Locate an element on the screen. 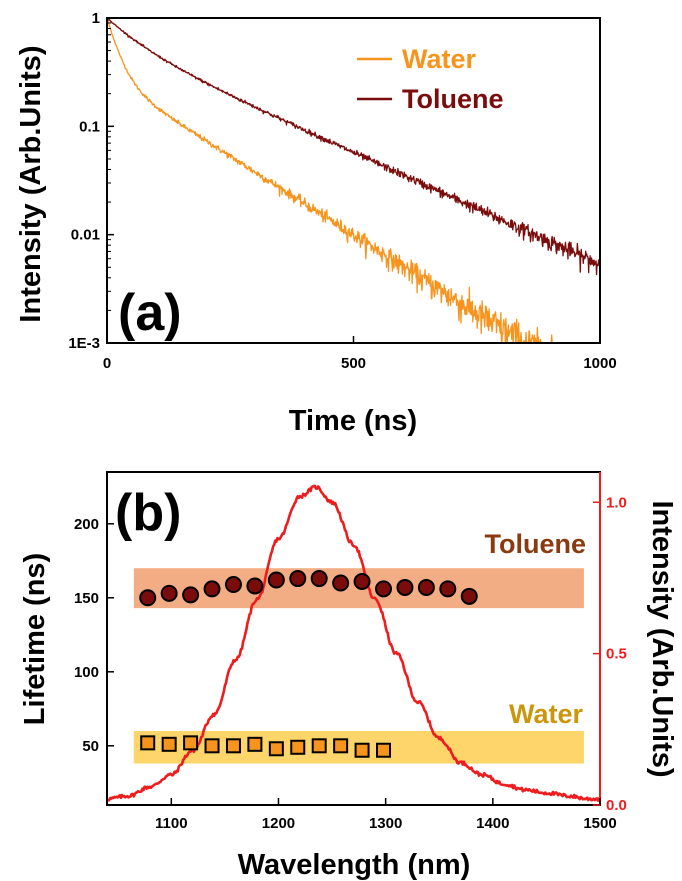 This screenshot has height=881, width=682. panel-a-y-tick-label: 0.1 is located at coordinates (89, 126).